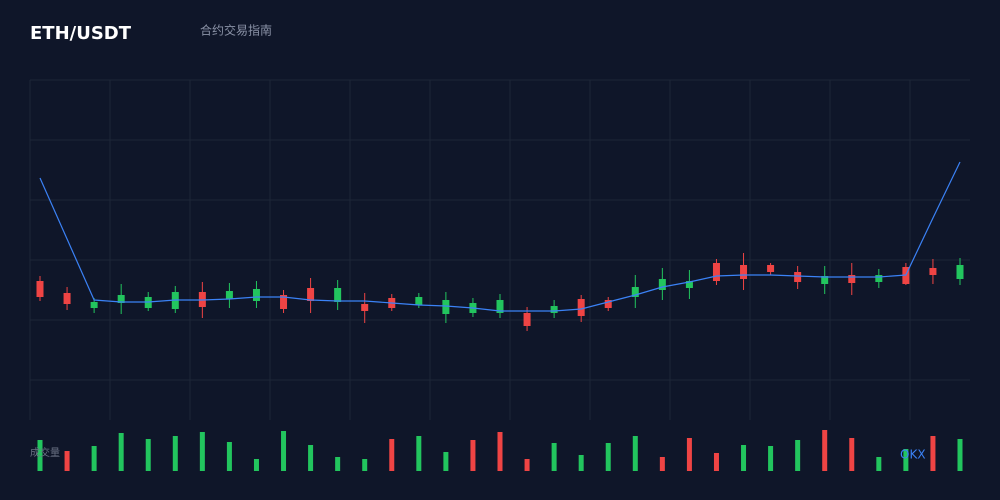 This screenshot has width=1000, height=500. I want to click on chart-subtitle: 合约交易指南, so click(236, 30).